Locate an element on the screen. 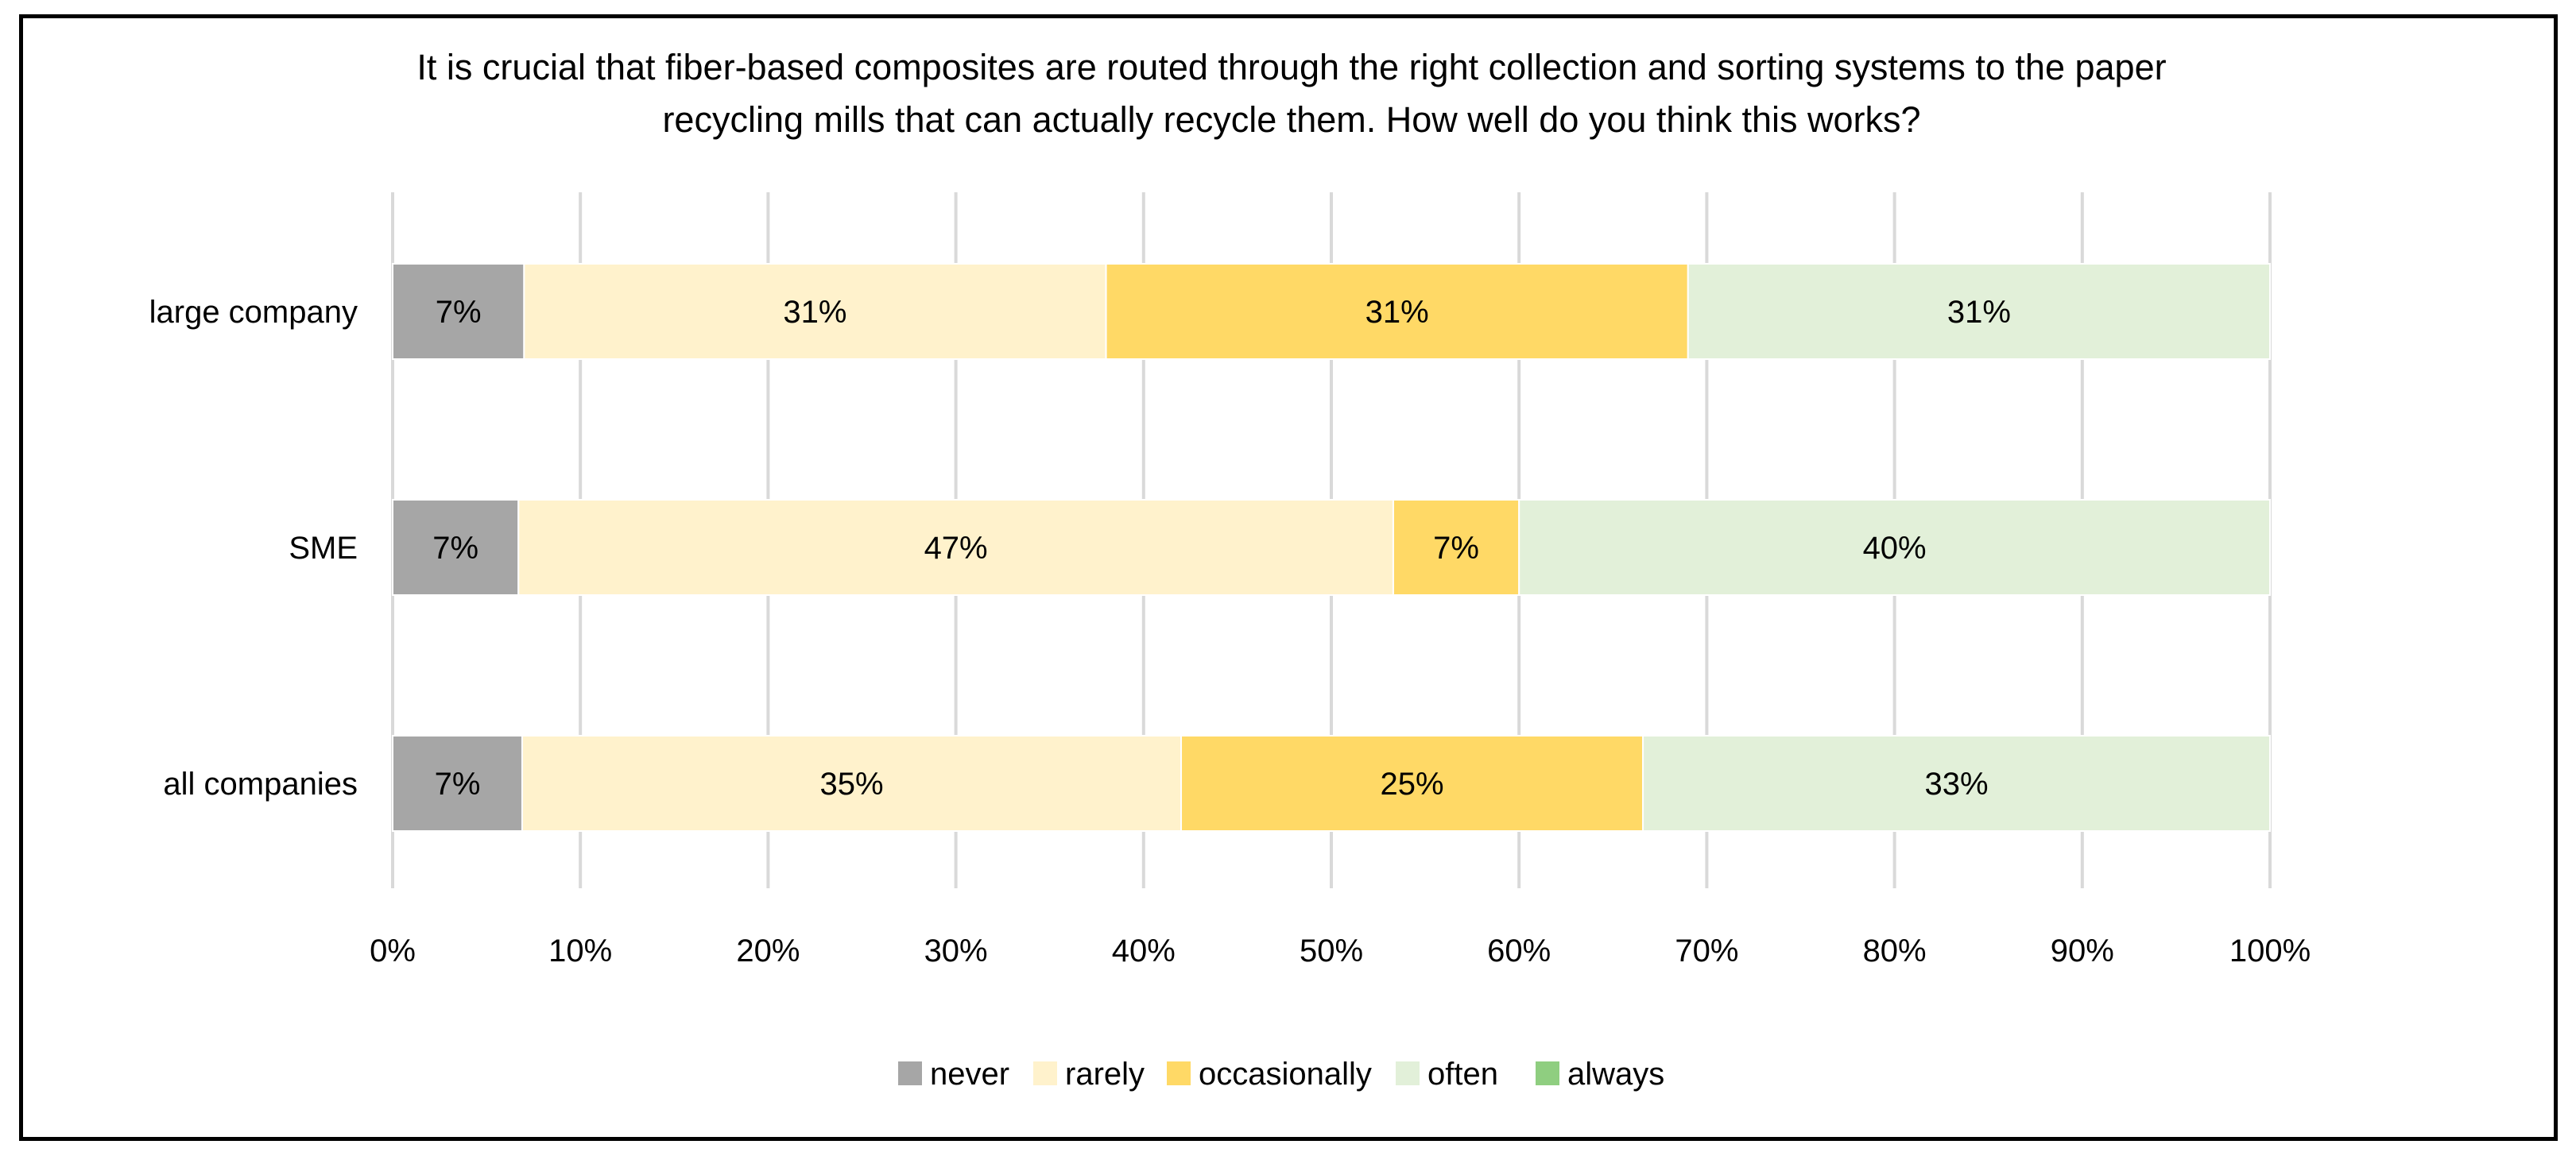 This screenshot has width=2576, height=1156. bar-large-company-rarely is located at coordinates (815, 311).